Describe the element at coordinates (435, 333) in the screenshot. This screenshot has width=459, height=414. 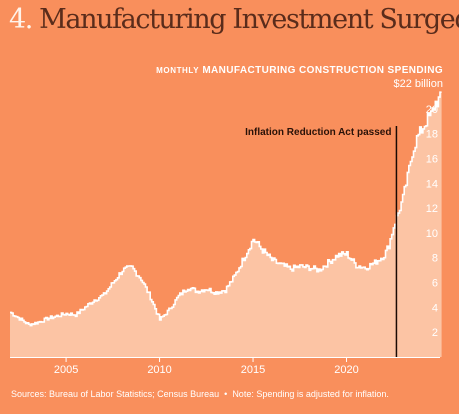
I see `y-tick-label: 2` at that location.